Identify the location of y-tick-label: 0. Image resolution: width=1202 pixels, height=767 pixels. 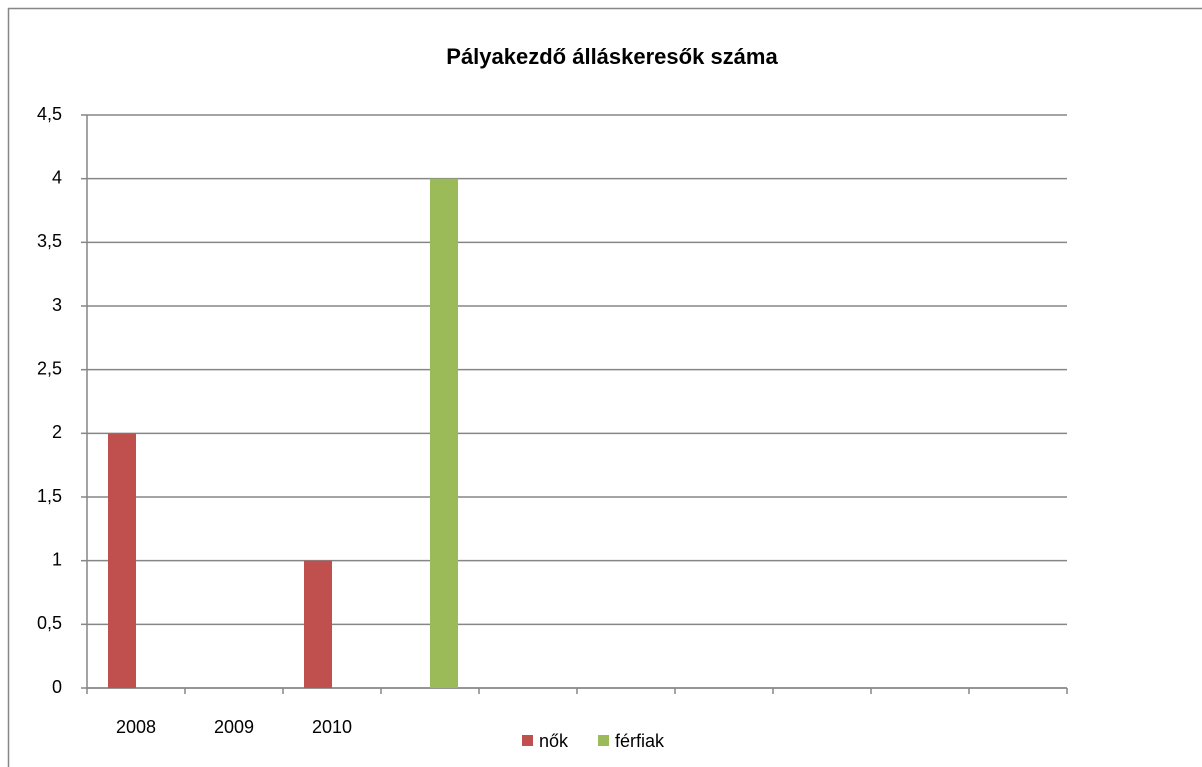
(57, 687).